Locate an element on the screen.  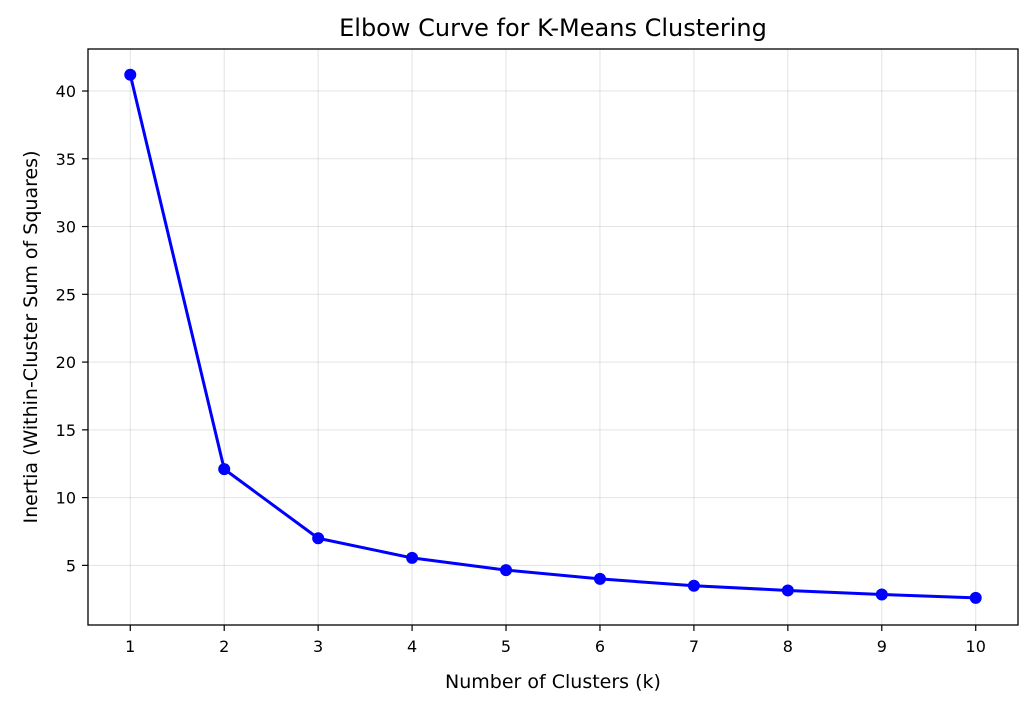
y-tick-label: 40 is located at coordinates (66, 91).